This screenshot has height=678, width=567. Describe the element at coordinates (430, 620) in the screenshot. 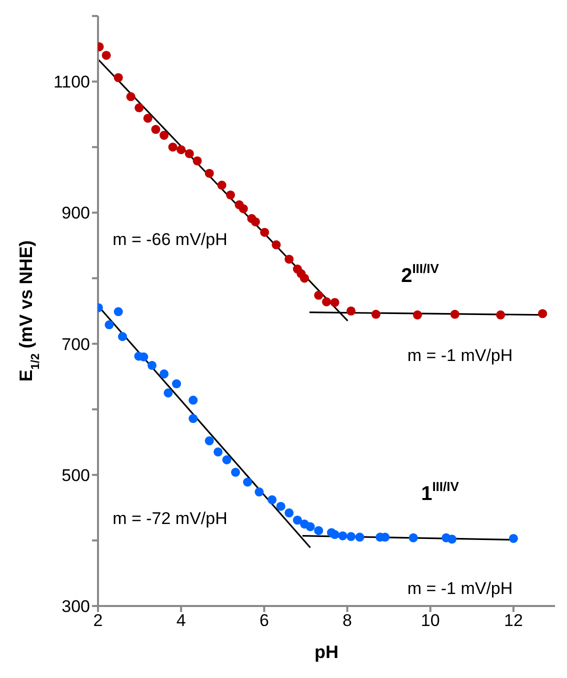

I see `x-tick-label: 10` at that location.